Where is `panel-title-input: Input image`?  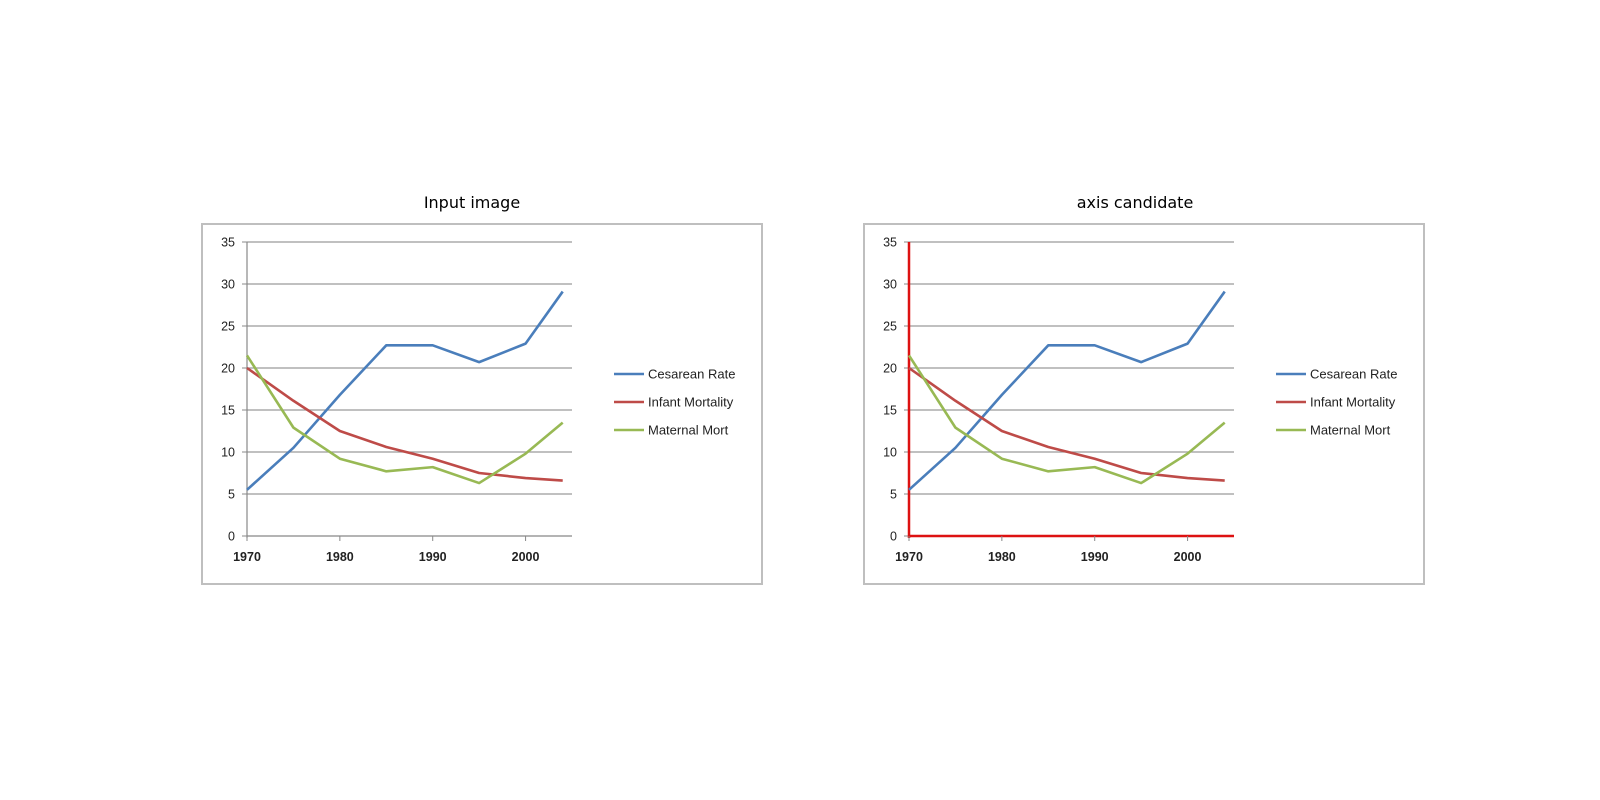
panel-title-input: Input image is located at coordinates (472, 202).